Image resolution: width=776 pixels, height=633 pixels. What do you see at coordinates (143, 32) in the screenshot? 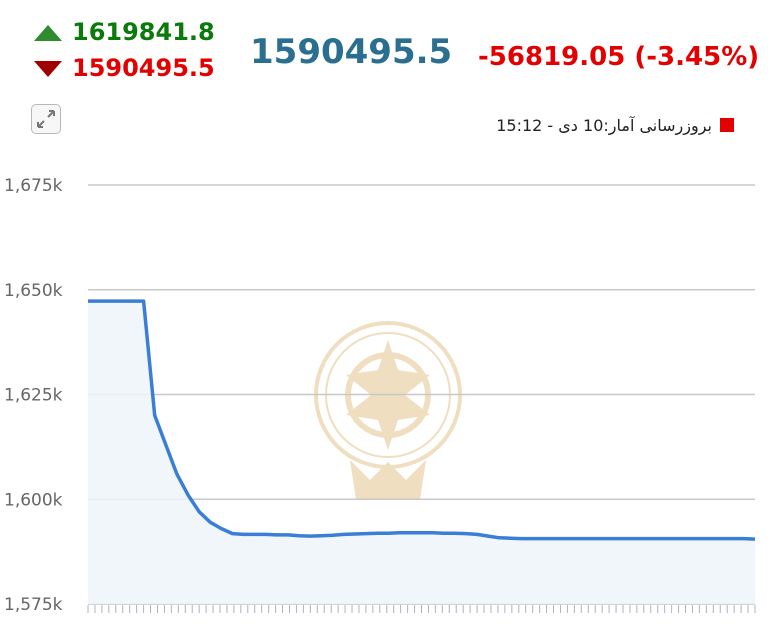
I see `high-value: 1619841.8` at bounding box center [143, 32].